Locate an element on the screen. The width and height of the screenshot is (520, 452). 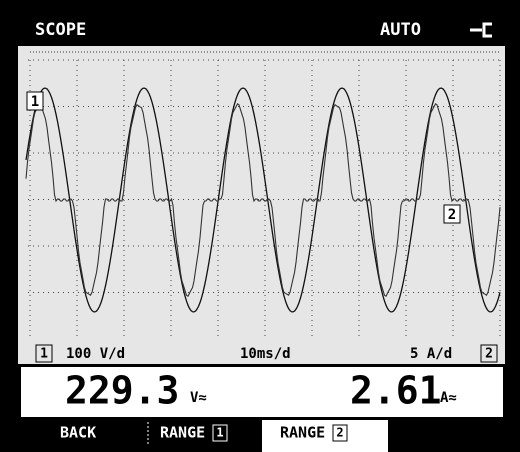
softkey-range2: RANGE is located at coordinates (302, 433).